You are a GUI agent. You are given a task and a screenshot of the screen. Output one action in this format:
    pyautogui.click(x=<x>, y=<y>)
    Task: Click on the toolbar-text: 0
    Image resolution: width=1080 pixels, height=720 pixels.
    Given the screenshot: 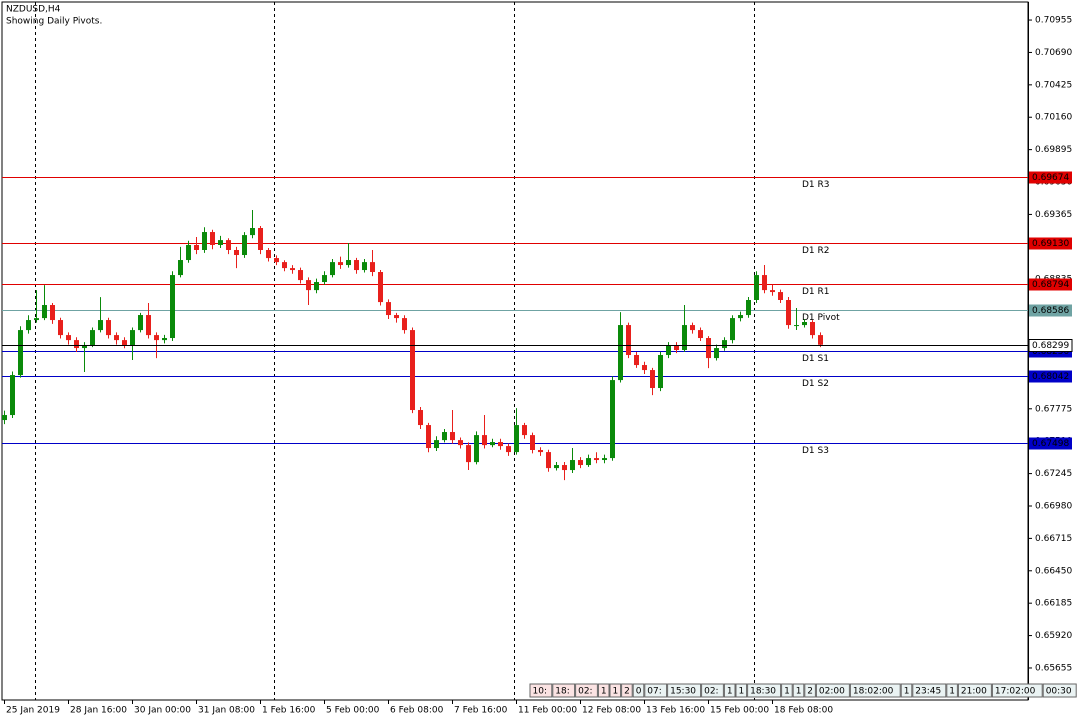 What is the action you would take?
    pyautogui.click(x=639, y=692)
    